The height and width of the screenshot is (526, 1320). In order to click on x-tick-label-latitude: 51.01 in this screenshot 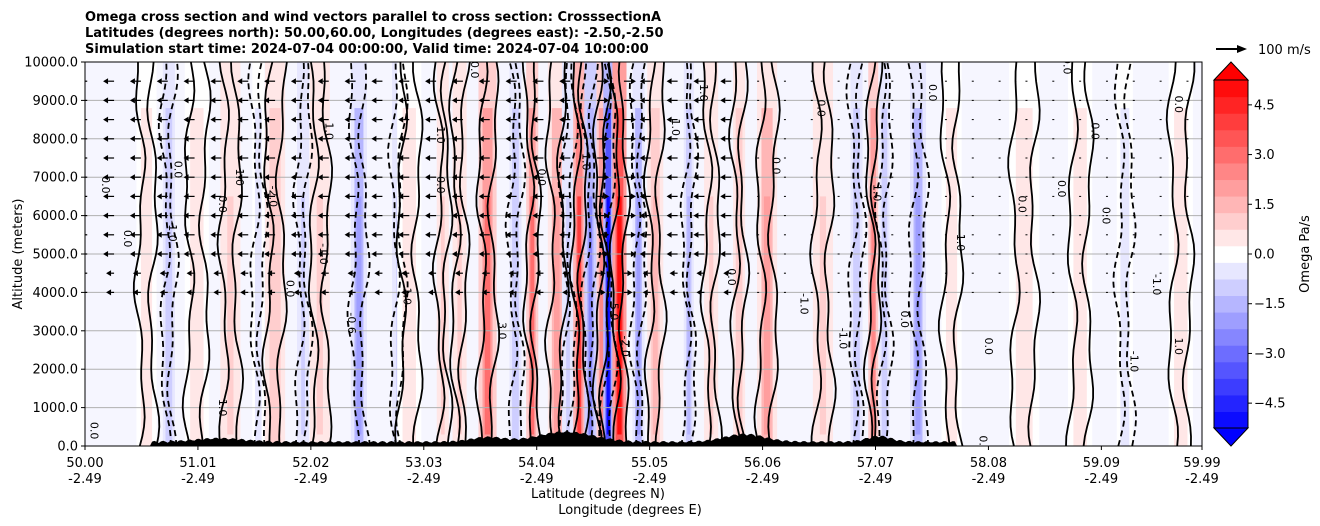, I will do `click(197, 463)`.